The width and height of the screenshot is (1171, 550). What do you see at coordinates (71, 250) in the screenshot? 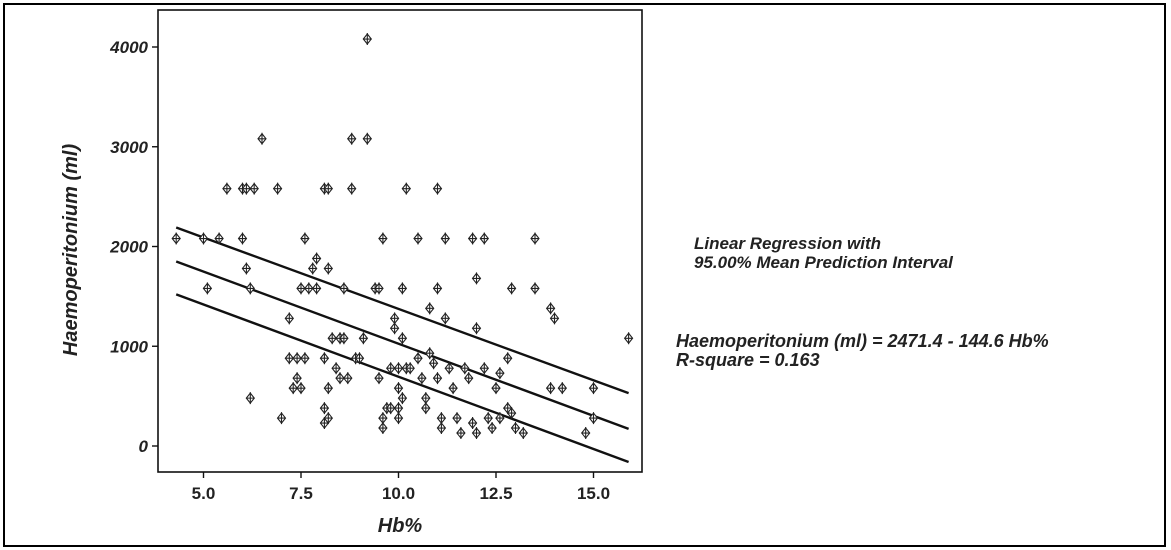
I see `y-axis-label: Haemoperitonium (ml)` at bounding box center [71, 250].